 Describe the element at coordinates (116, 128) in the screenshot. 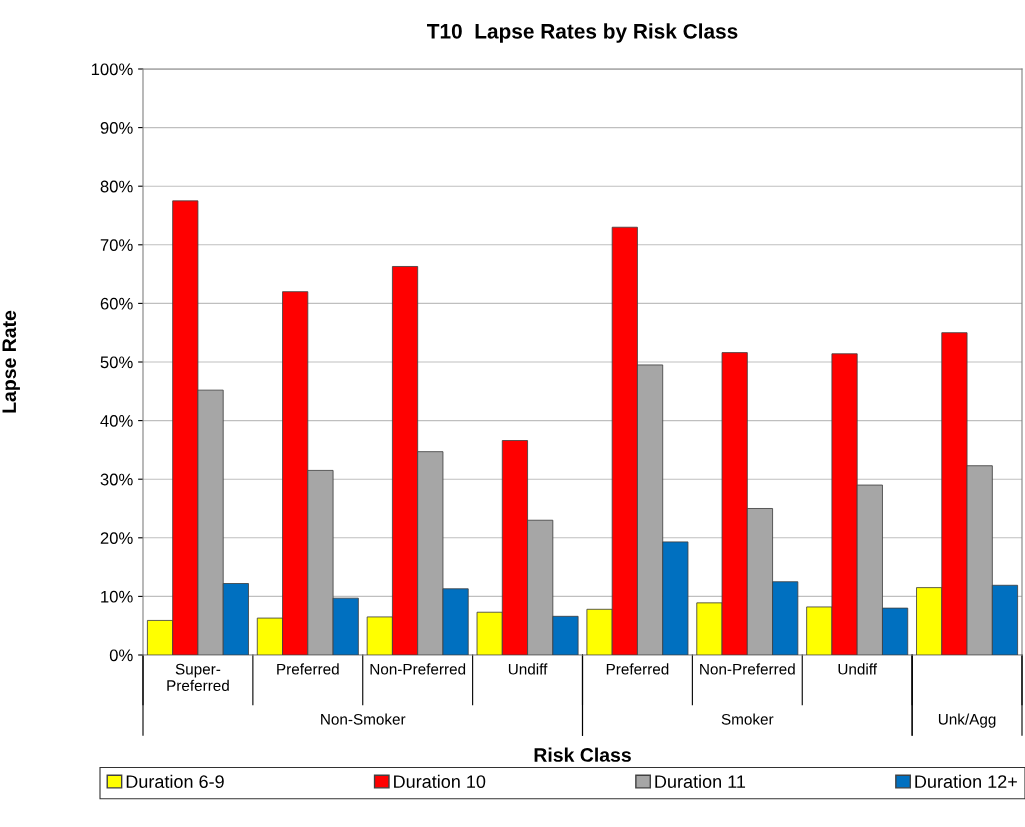

I see `y-tick-label: 90%` at that location.